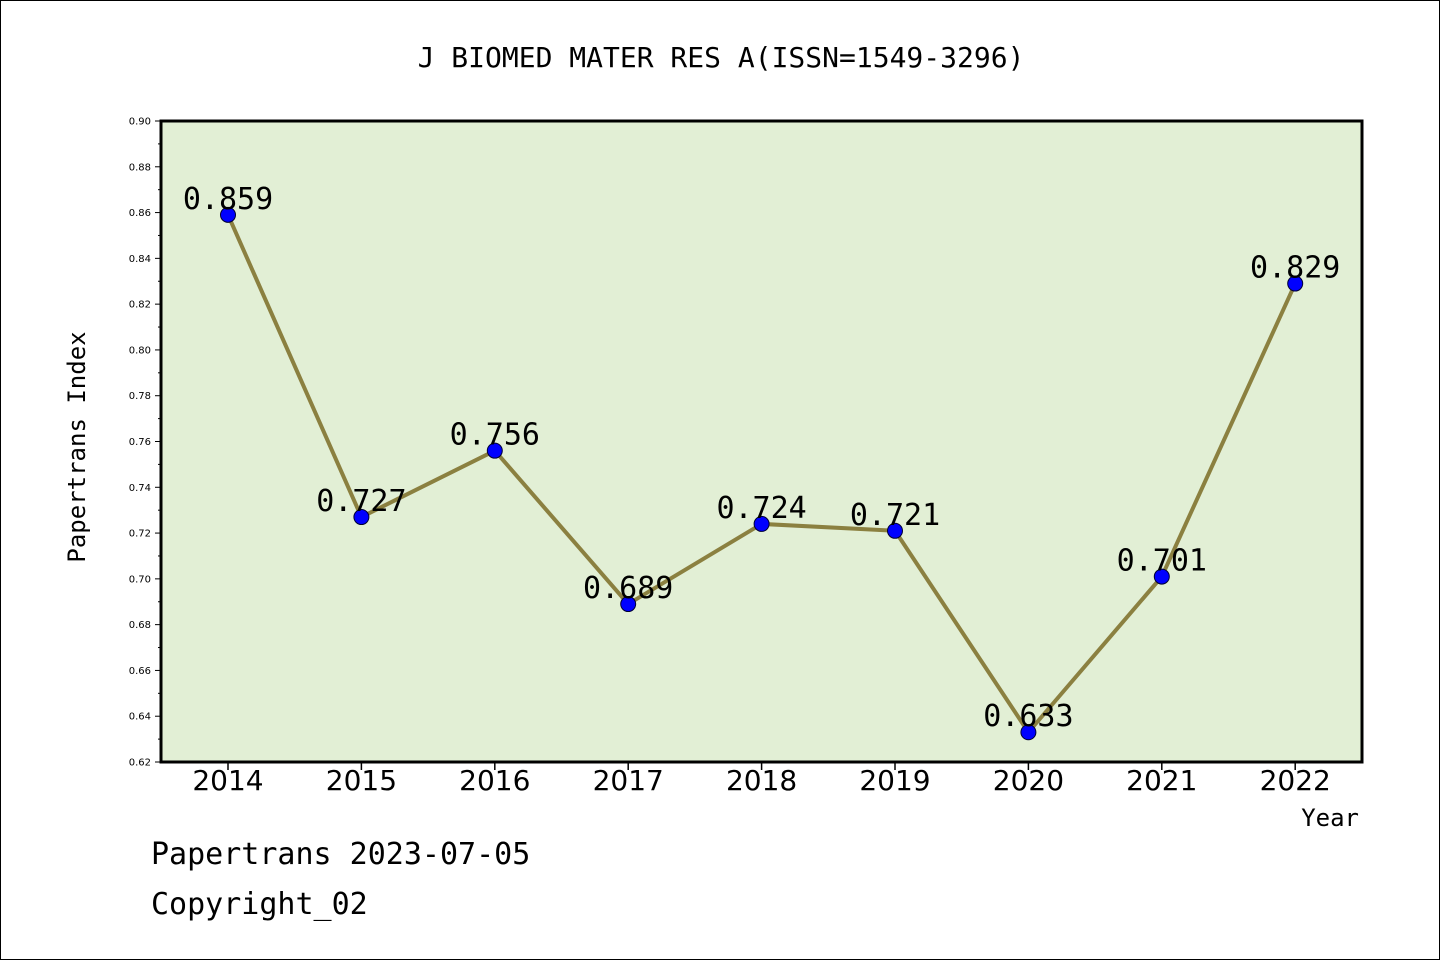 Image resolution: width=1440 pixels, height=961 pixels. What do you see at coordinates (495, 435) in the screenshot?
I see `data-label: 0.756` at bounding box center [495, 435].